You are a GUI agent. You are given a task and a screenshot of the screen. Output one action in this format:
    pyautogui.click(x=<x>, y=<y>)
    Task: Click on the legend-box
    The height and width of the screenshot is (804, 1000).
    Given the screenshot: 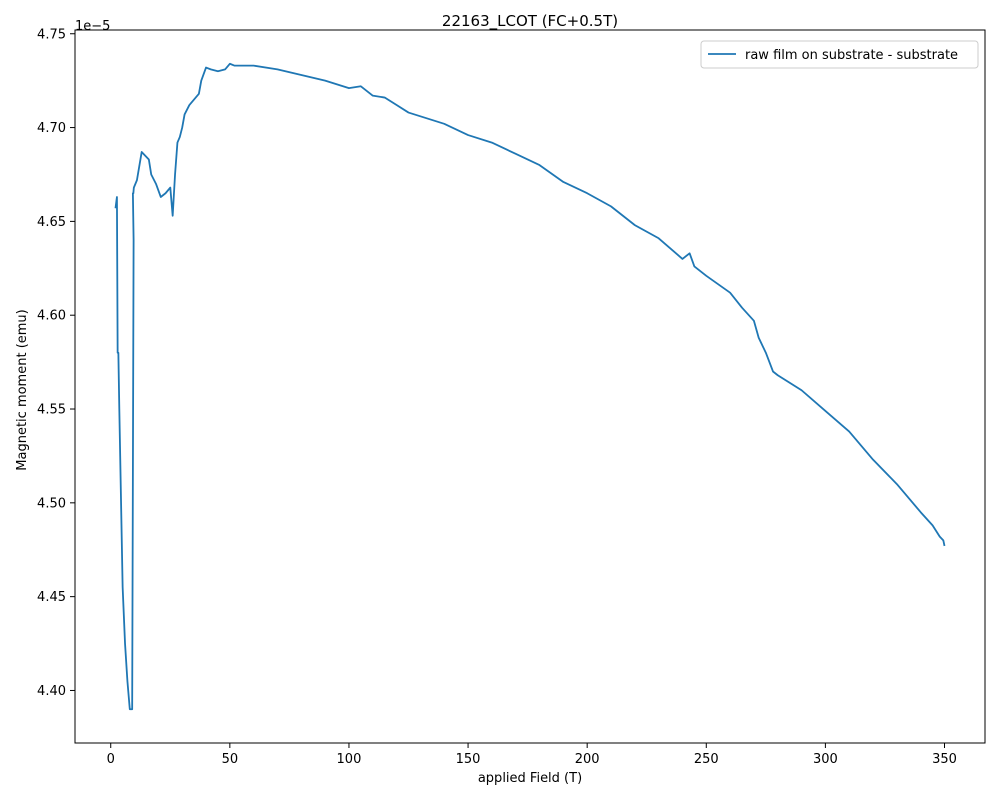 What is the action you would take?
    pyautogui.click(x=839, y=54)
    